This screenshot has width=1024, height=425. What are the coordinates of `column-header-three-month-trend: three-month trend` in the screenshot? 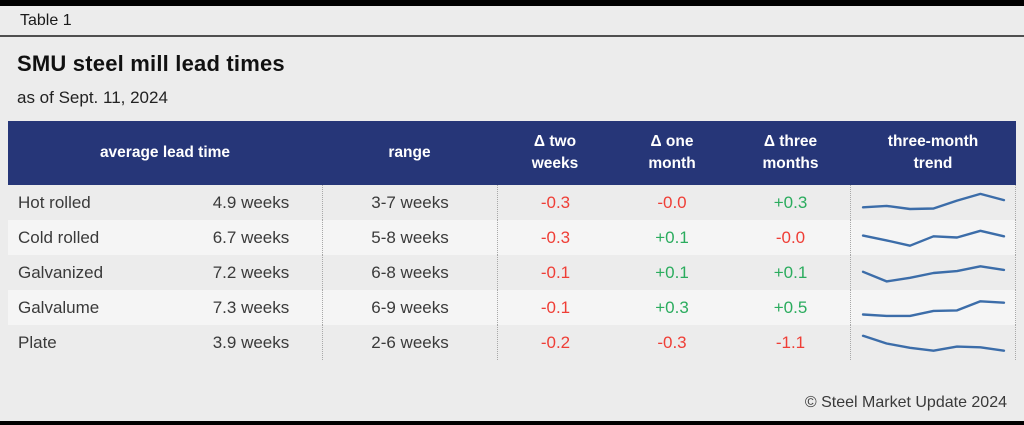 It's located at (933, 152).